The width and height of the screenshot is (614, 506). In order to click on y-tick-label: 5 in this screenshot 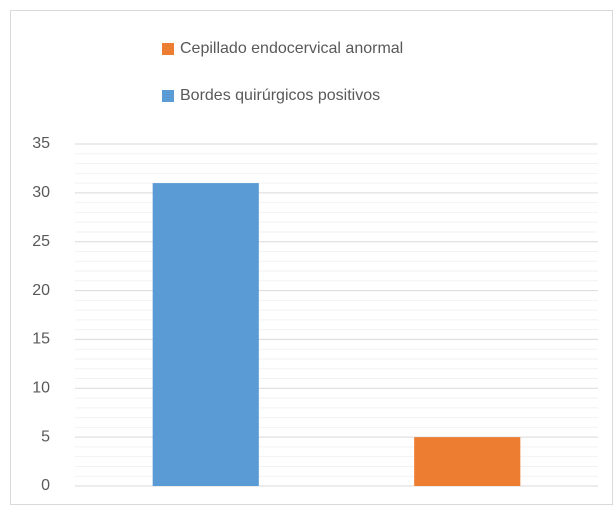, I will do `click(45, 436)`.